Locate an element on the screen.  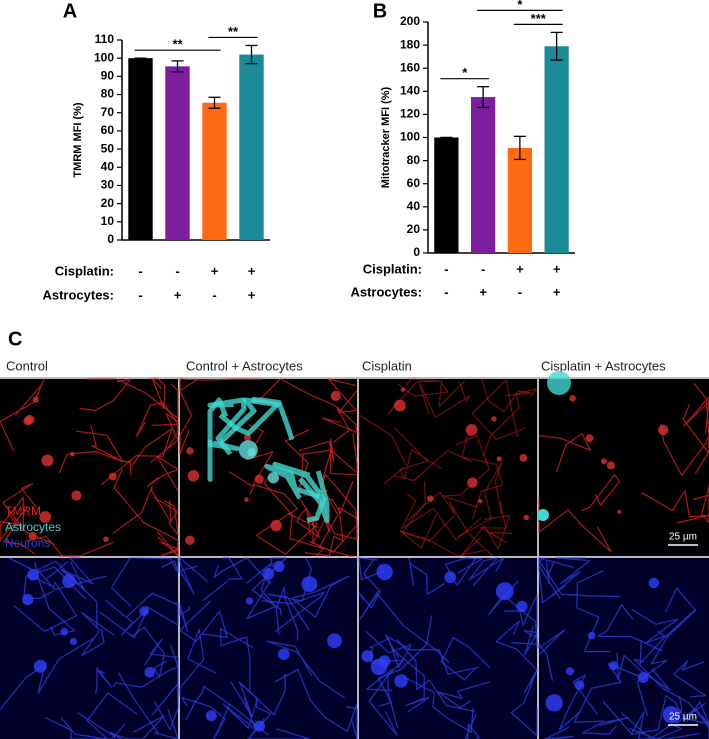
y-tick-label: 20 is located at coordinates (414, 229).